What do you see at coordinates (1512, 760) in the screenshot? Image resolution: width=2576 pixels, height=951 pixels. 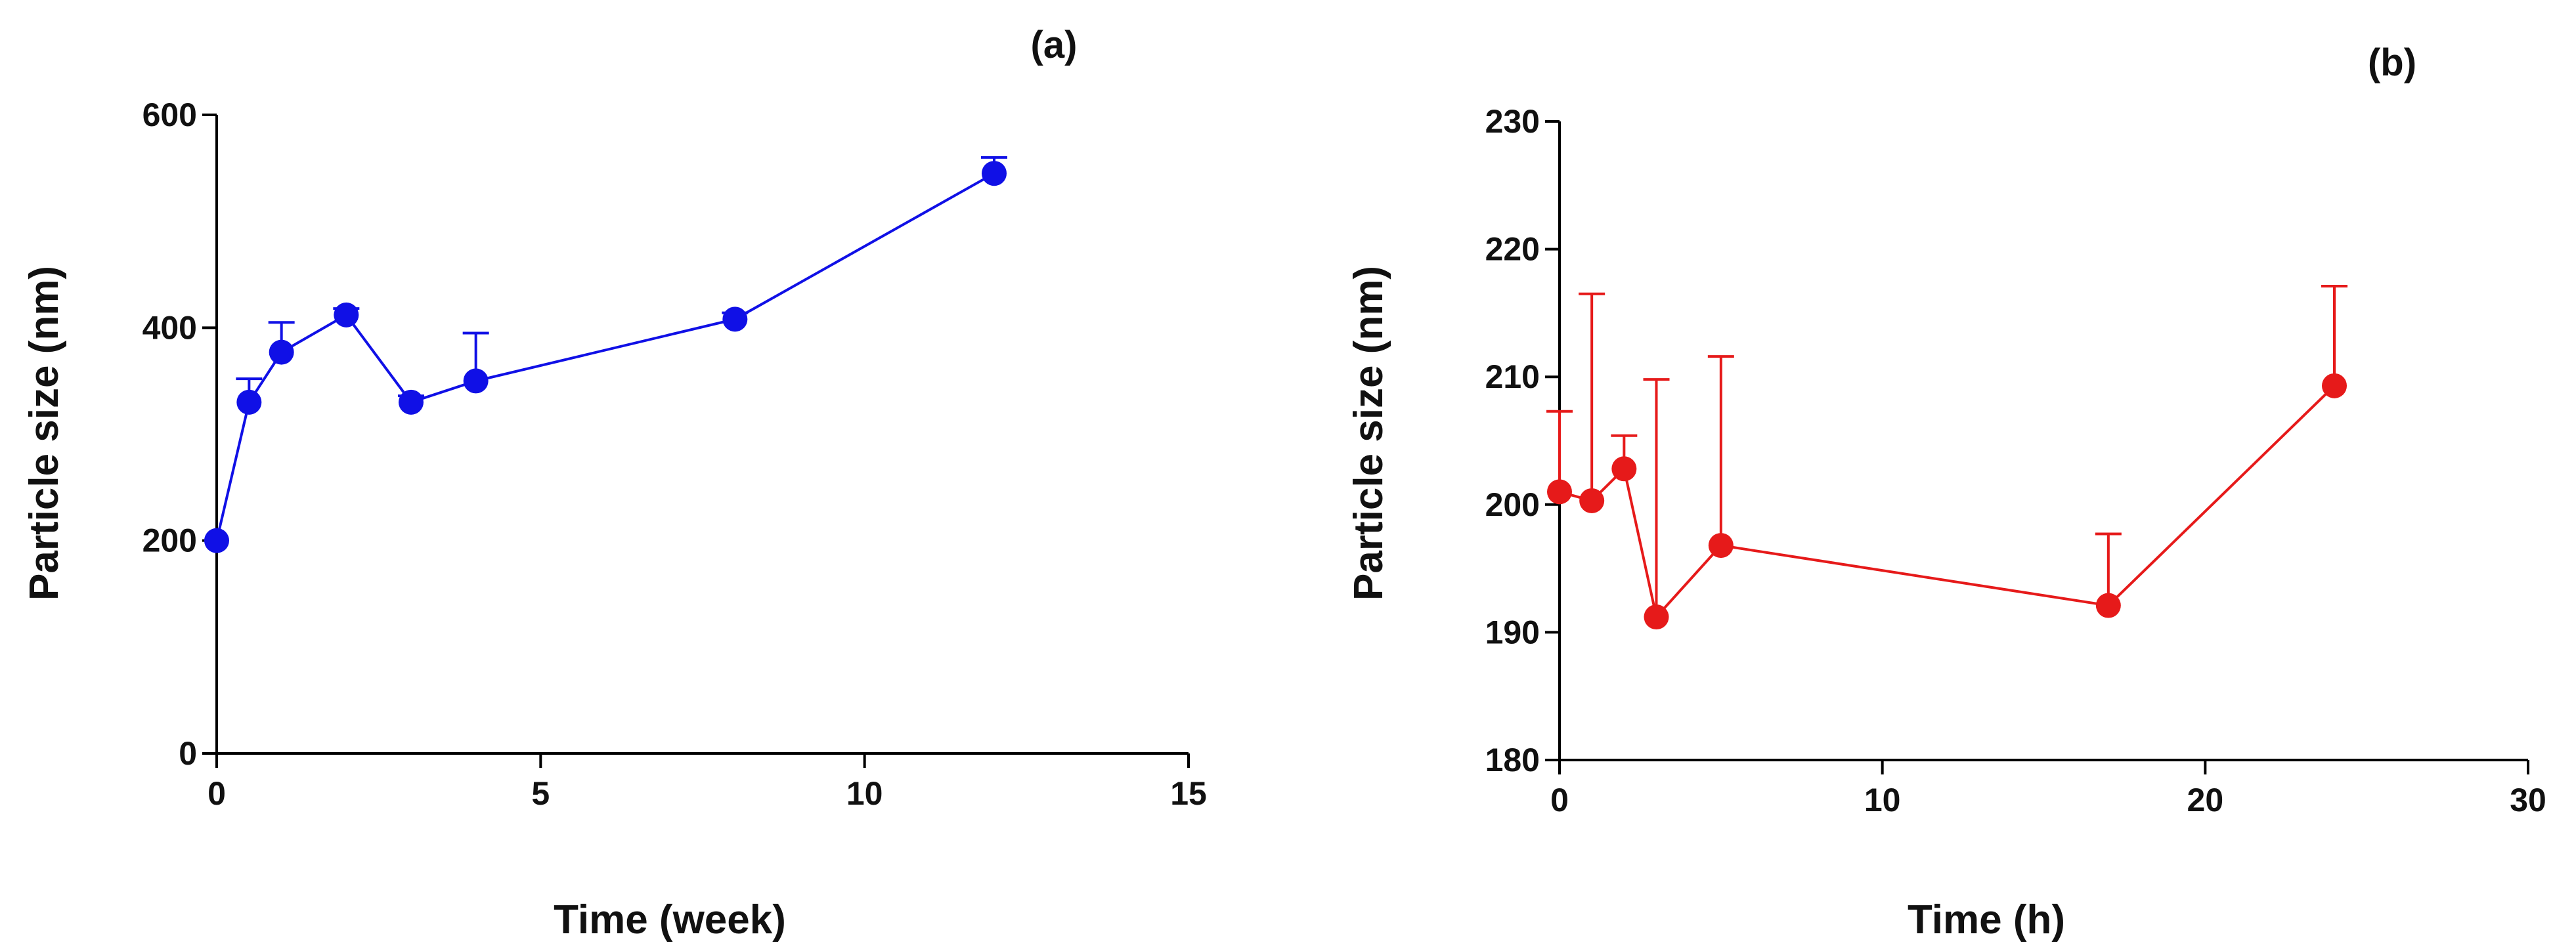 I see `panel-b-y-tick-label: 180` at bounding box center [1512, 760].